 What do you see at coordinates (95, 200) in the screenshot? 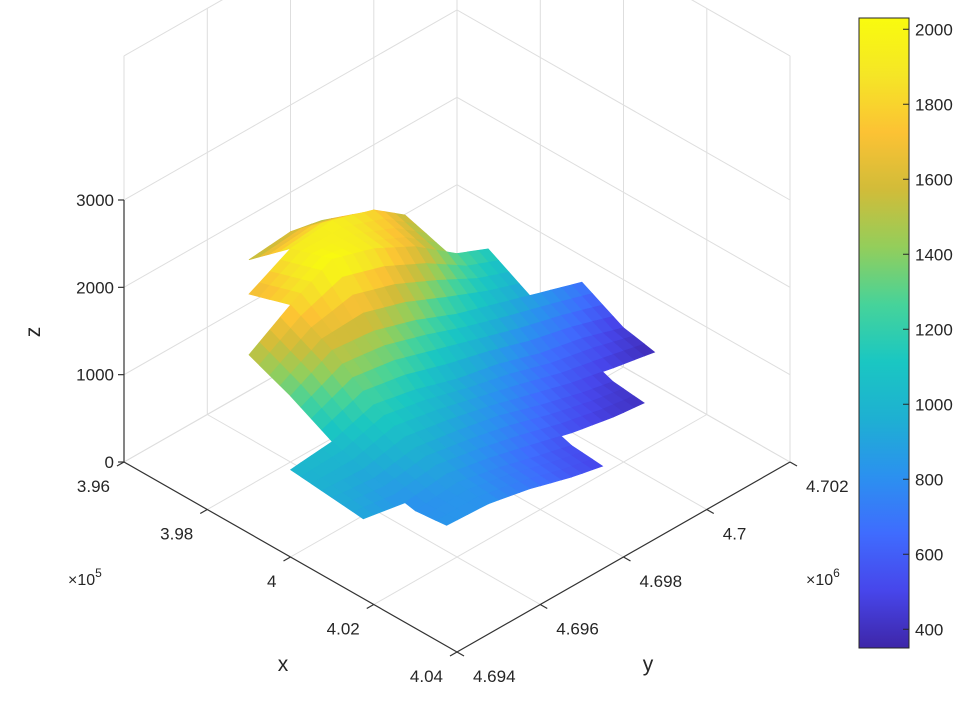
I see `z-tick-label: 3000` at bounding box center [95, 200].